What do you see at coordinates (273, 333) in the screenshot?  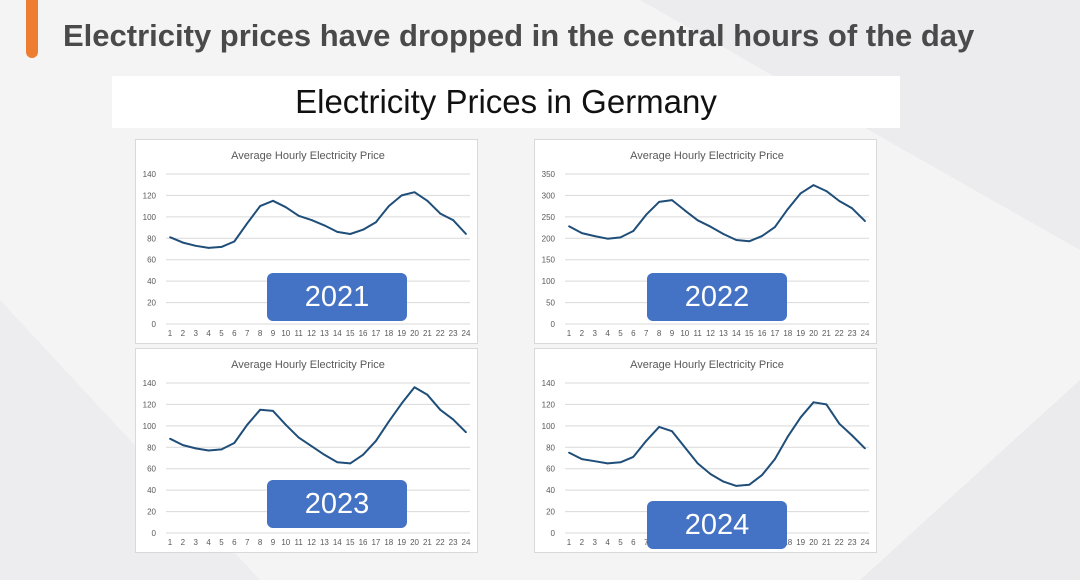 I see `x-tick-label: 9` at bounding box center [273, 333].